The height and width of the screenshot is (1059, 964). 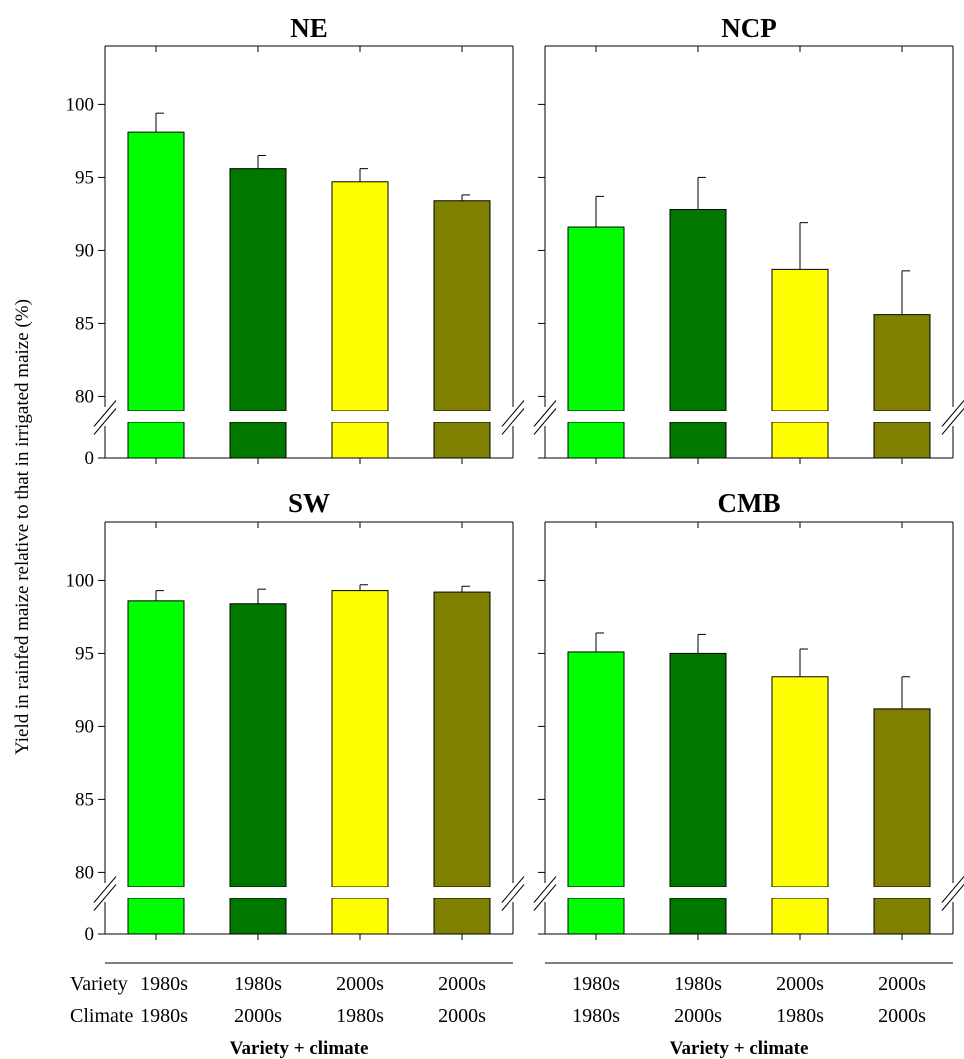 What do you see at coordinates (309, 28) in the screenshot?
I see `panel-title: NE` at bounding box center [309, 28].